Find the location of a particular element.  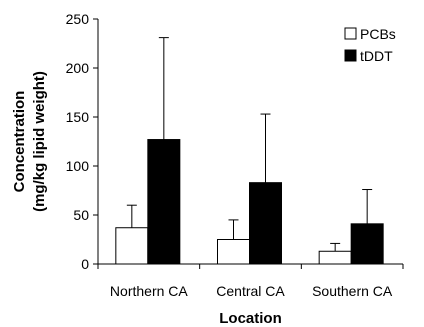

x-axis-title: Location is located at coordinates (250, 318).